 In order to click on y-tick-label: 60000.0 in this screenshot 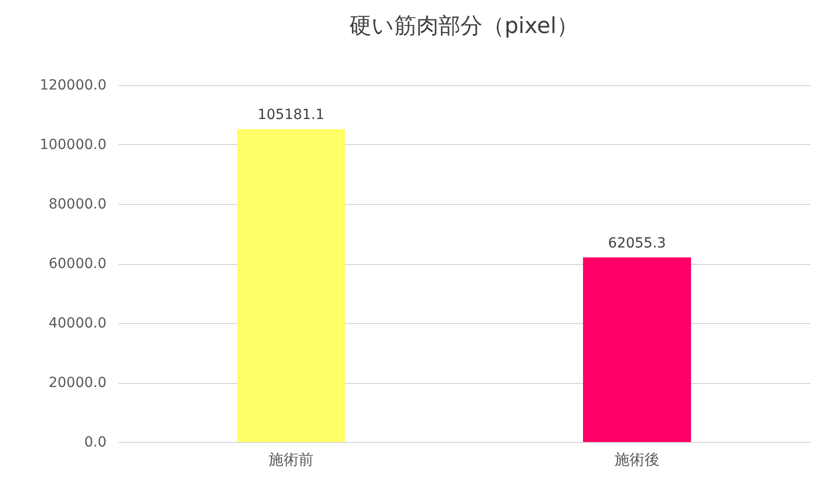, I will do `click(77, 264)`.